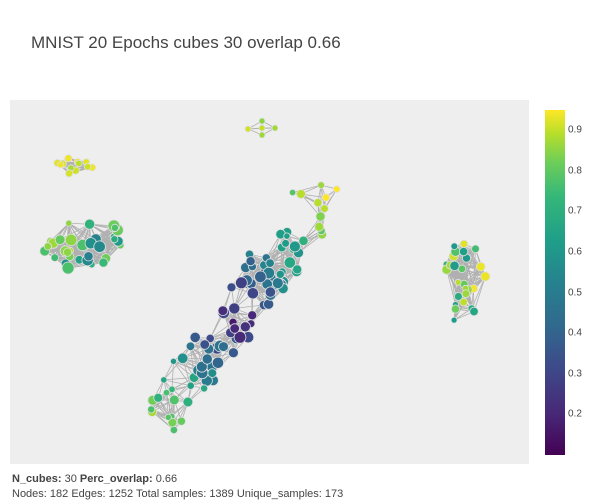 This screenshot has height=502, width=600. I want to click on ncubes-value: 30, so click(71, 479).